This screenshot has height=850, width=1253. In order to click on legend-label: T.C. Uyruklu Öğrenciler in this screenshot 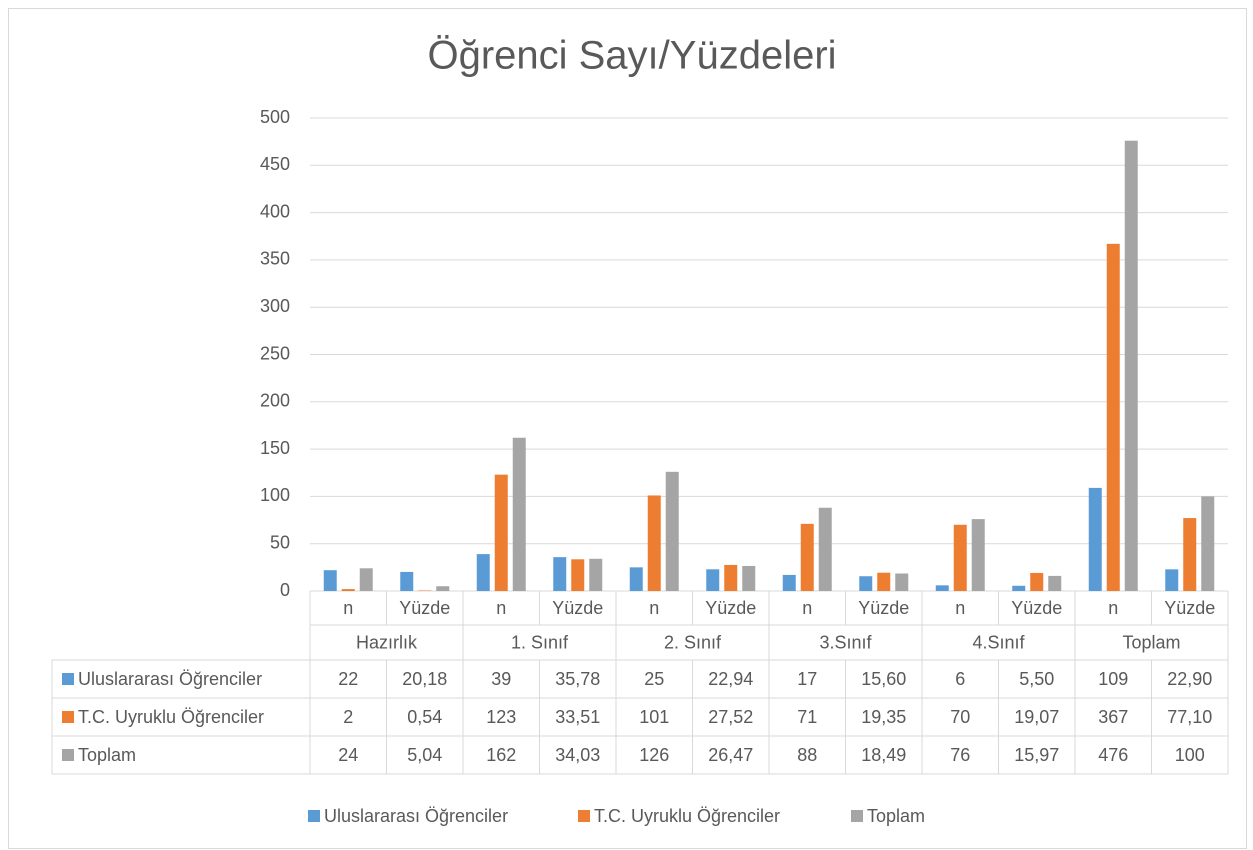, I will do `click(687, 816)`.